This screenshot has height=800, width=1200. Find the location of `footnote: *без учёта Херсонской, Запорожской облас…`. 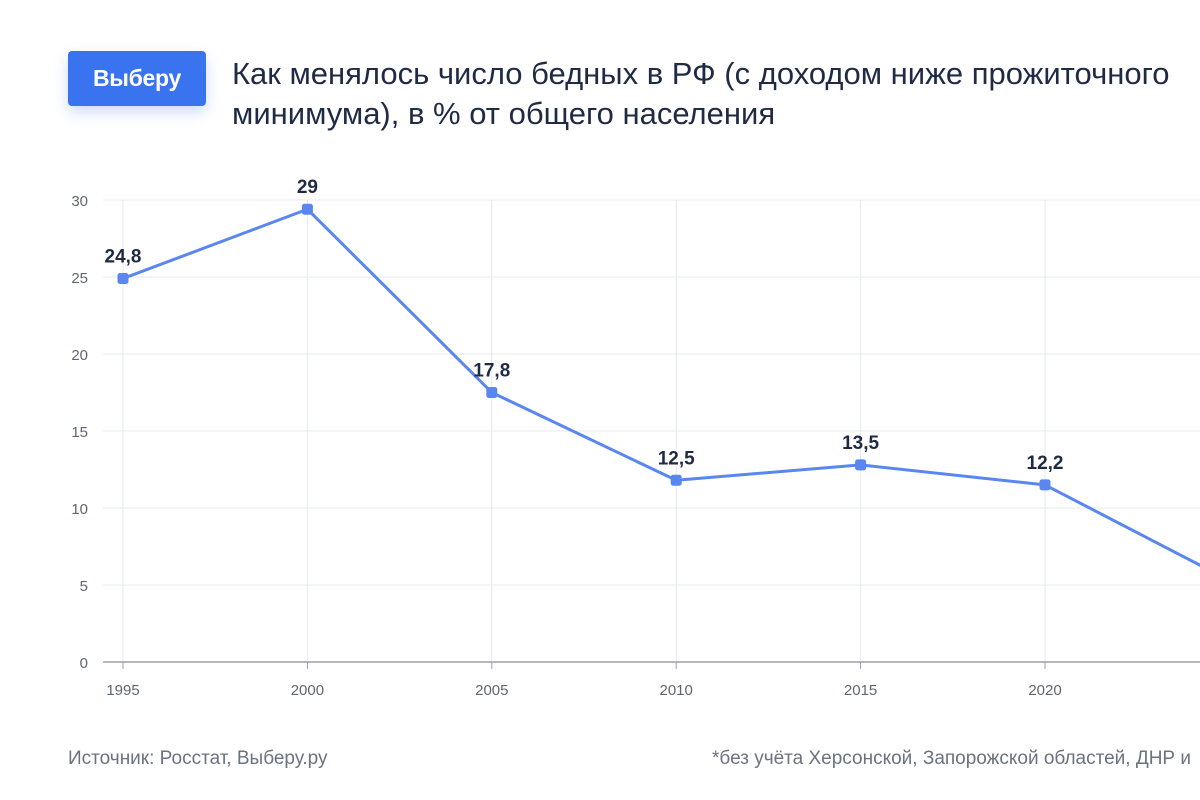

footnote: *без учёта Херсонской, Запорожской облас… is located at coordinates (951, 758).